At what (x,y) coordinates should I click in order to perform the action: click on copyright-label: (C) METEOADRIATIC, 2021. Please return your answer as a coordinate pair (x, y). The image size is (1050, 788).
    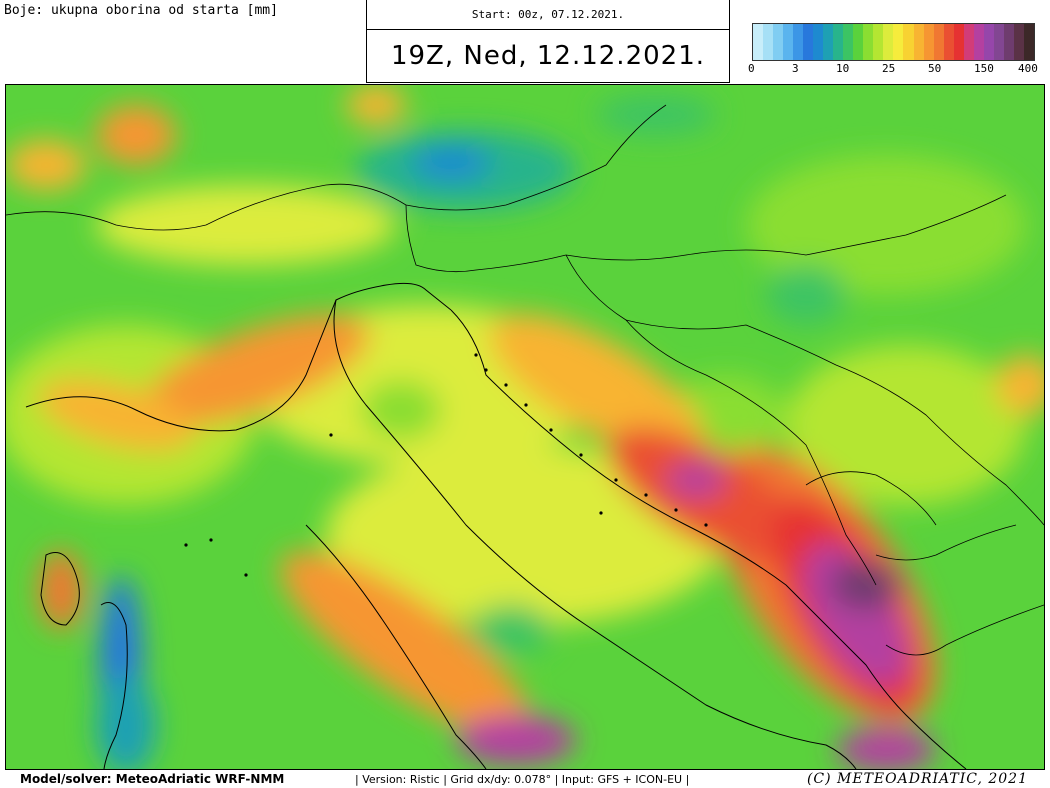
    Looking at the image, I should click on (917, 779).